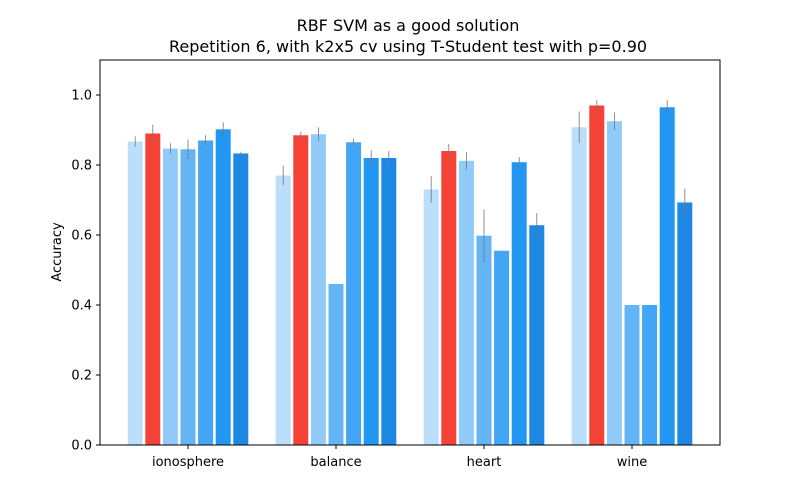 This screenshot has height=504, width=800. Describe the element at coordinates (632, 462) in the screenshot. I see `x-tick-label-wine: wine` at that location.